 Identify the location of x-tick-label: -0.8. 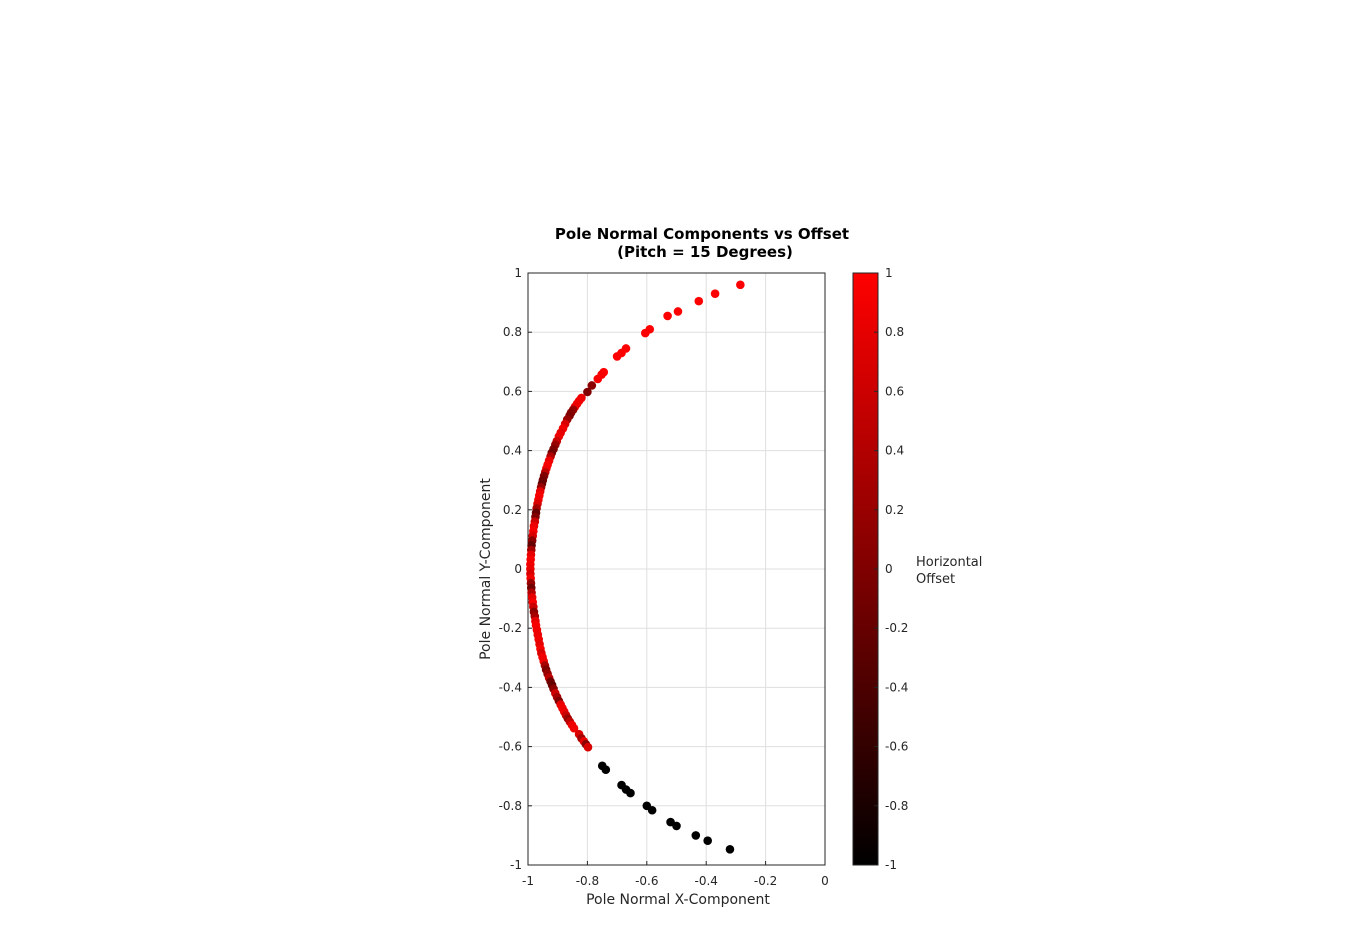
(587, 881).